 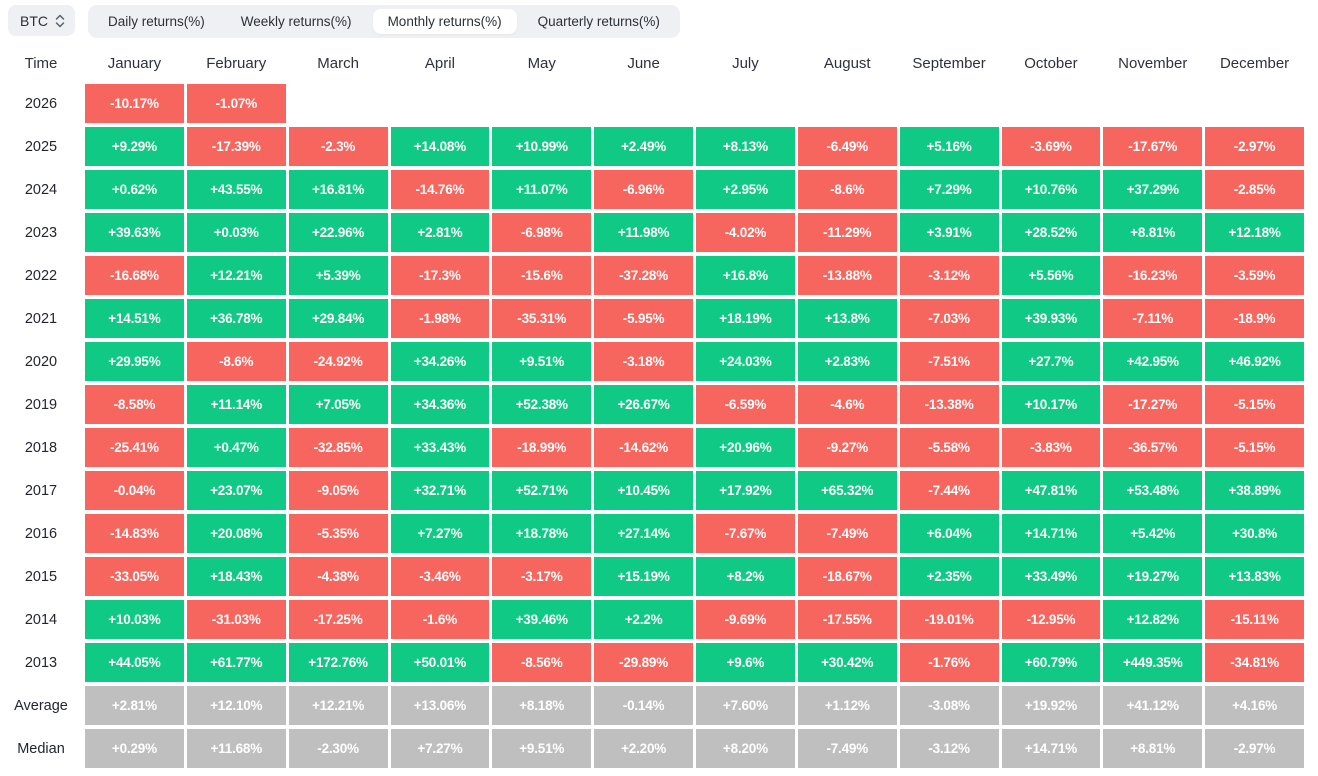 What do you see at coordinates (847, 146) in the screenshot?
I see `return-cell: -6.49%` at bounding box center [847, 146].